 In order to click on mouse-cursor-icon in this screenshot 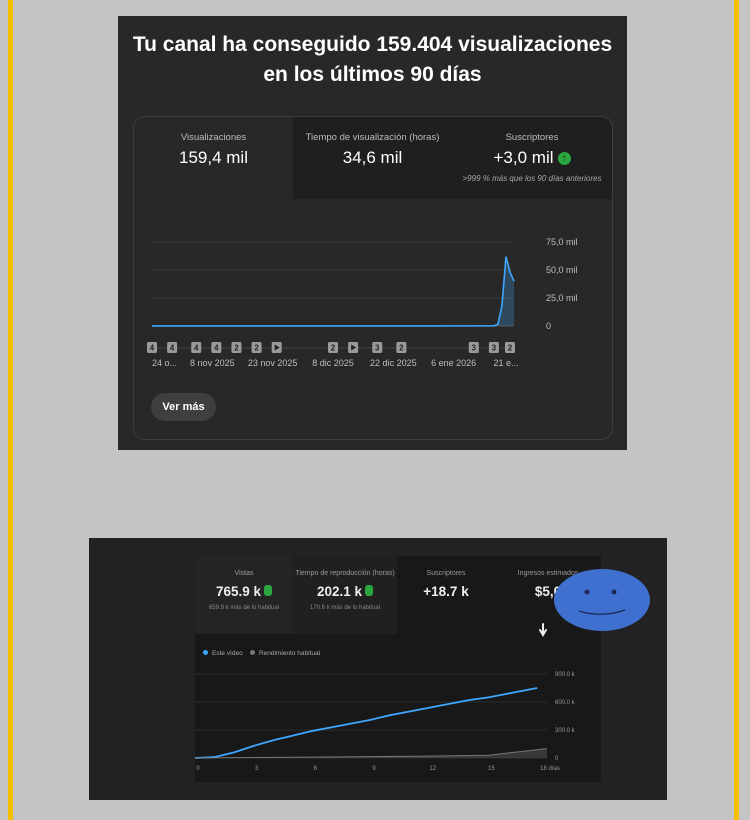, I will do `click(543, 630)`.